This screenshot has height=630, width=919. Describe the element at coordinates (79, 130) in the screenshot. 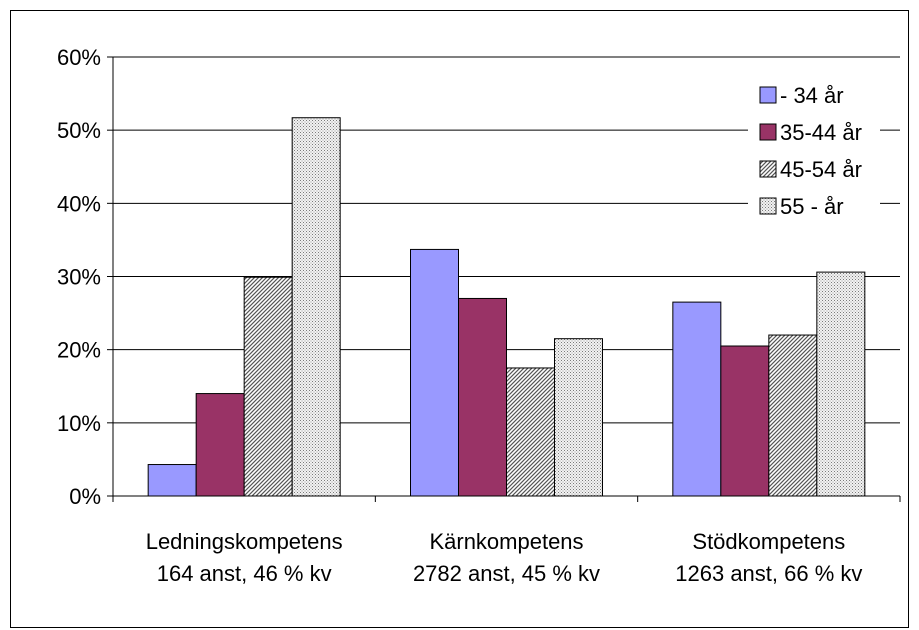

I see `y-tick-label: 50%` at that location.